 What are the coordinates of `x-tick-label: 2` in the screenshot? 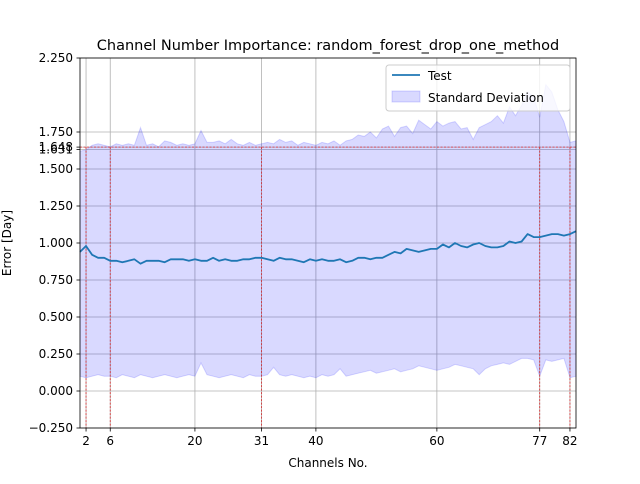 It's located at (86, 441).